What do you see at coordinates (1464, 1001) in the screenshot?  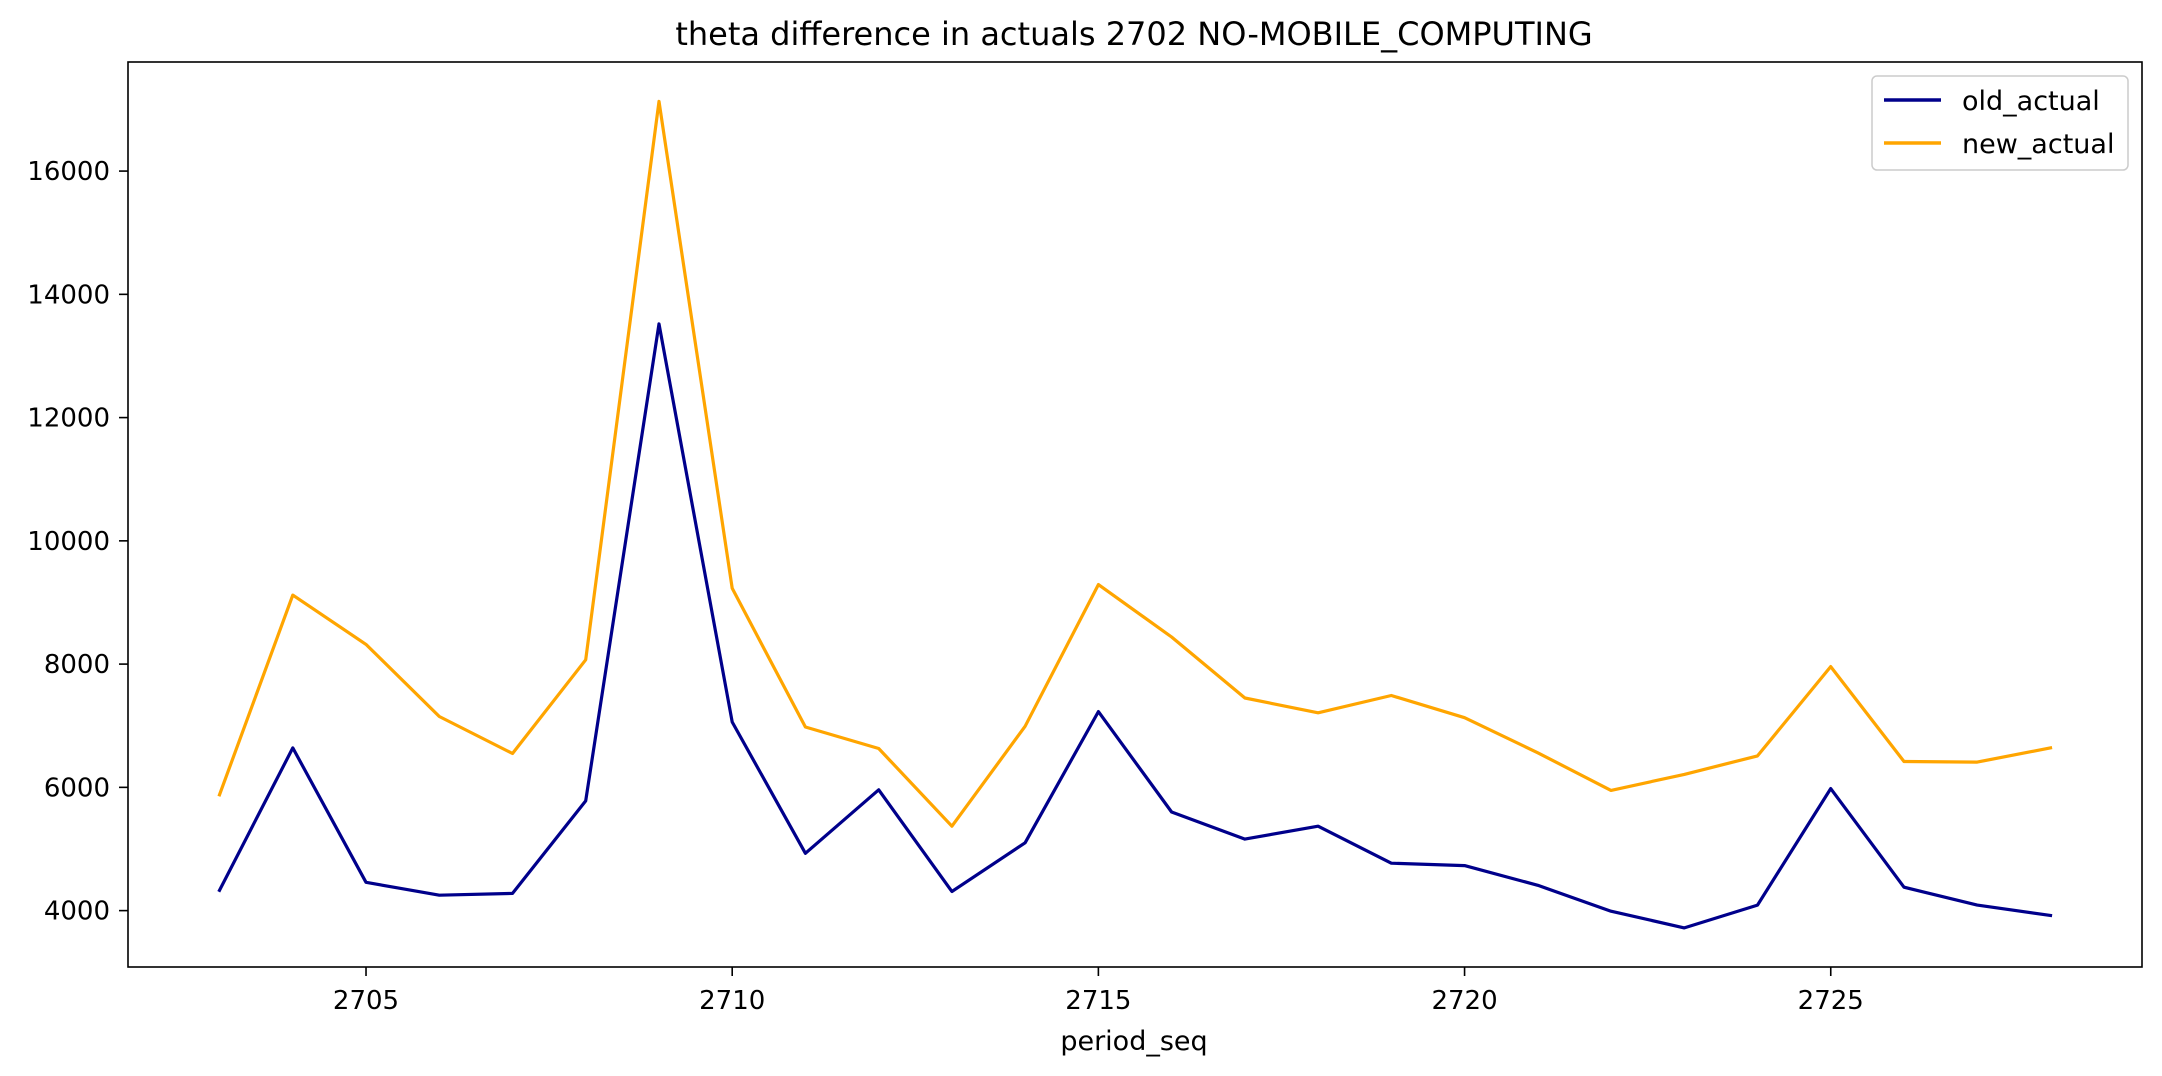 I see `x-tick-label: 2720` at bounding box center [1464, 1001].